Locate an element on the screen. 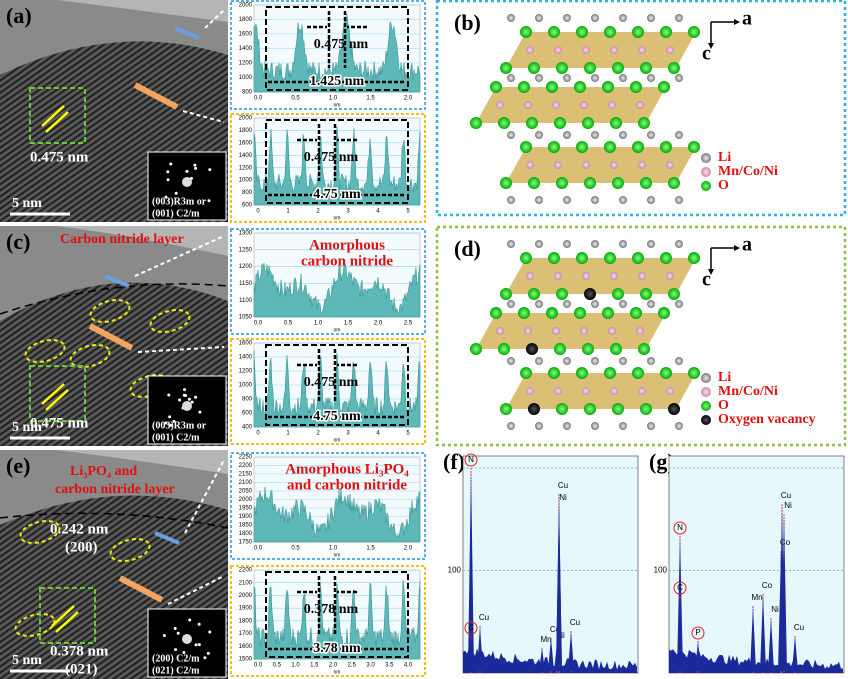  amorphous-region is located at coordinates (114, 37).